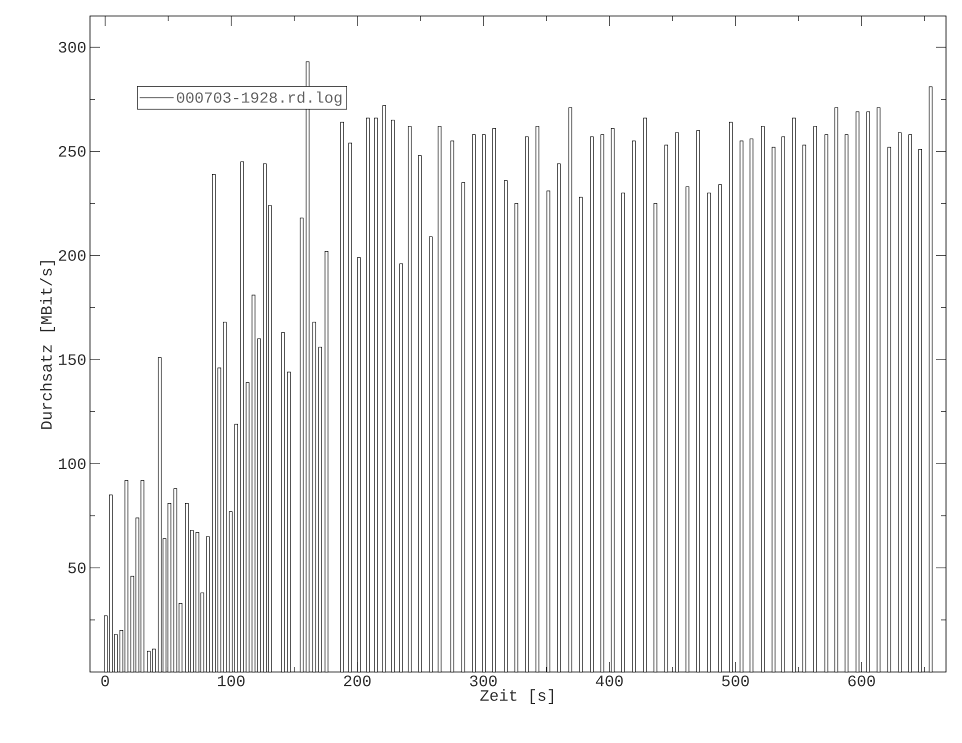 The height and width of the screenshot is (743, 962). What do you see at coordinates (861, 681) in the screenshot?
I see `x-tick-label: 600` at bounding box center [861, 681].